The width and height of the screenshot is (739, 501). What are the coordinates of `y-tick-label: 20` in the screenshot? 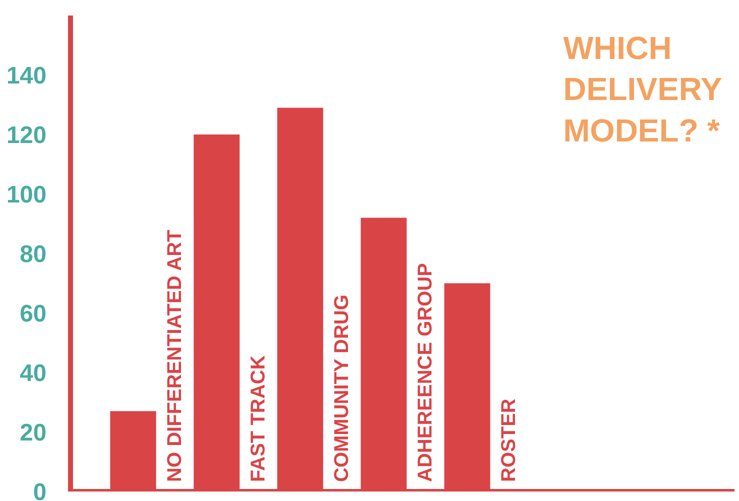 It's located at (33, 433).